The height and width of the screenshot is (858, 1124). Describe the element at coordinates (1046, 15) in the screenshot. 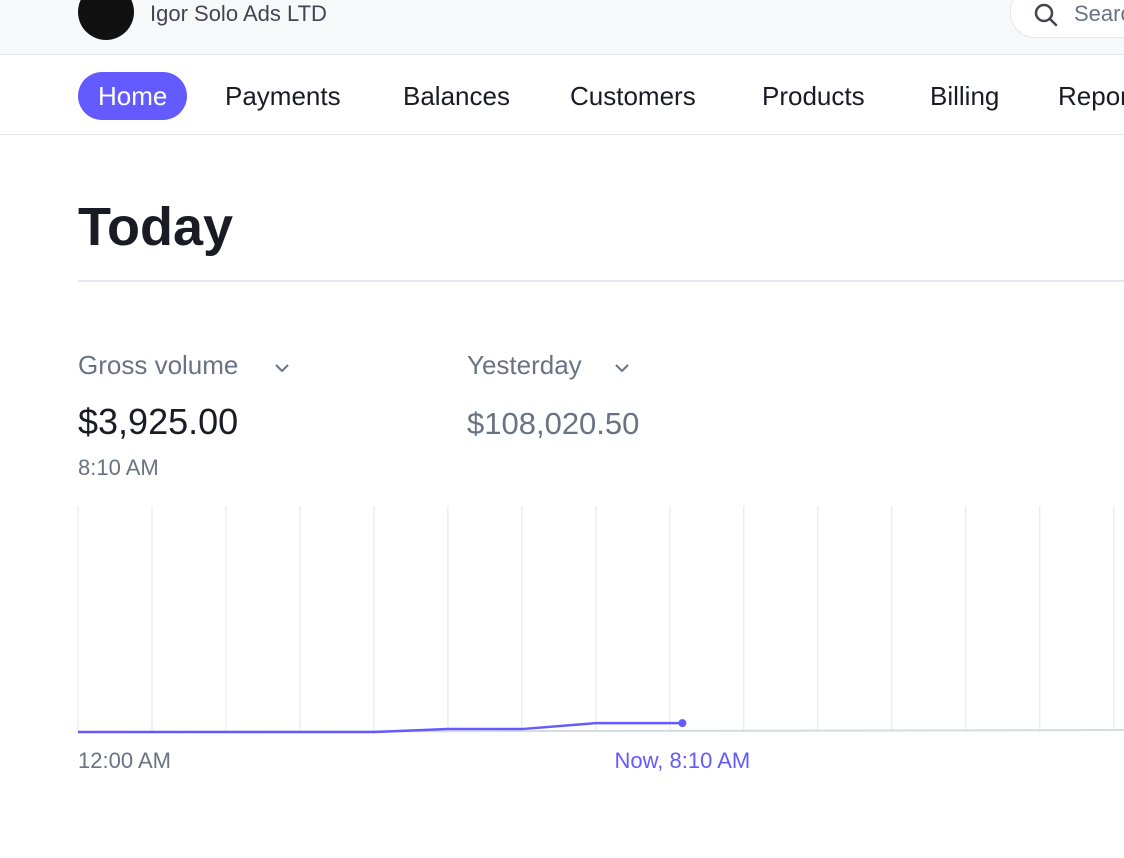

I see `search-icon` at that location.